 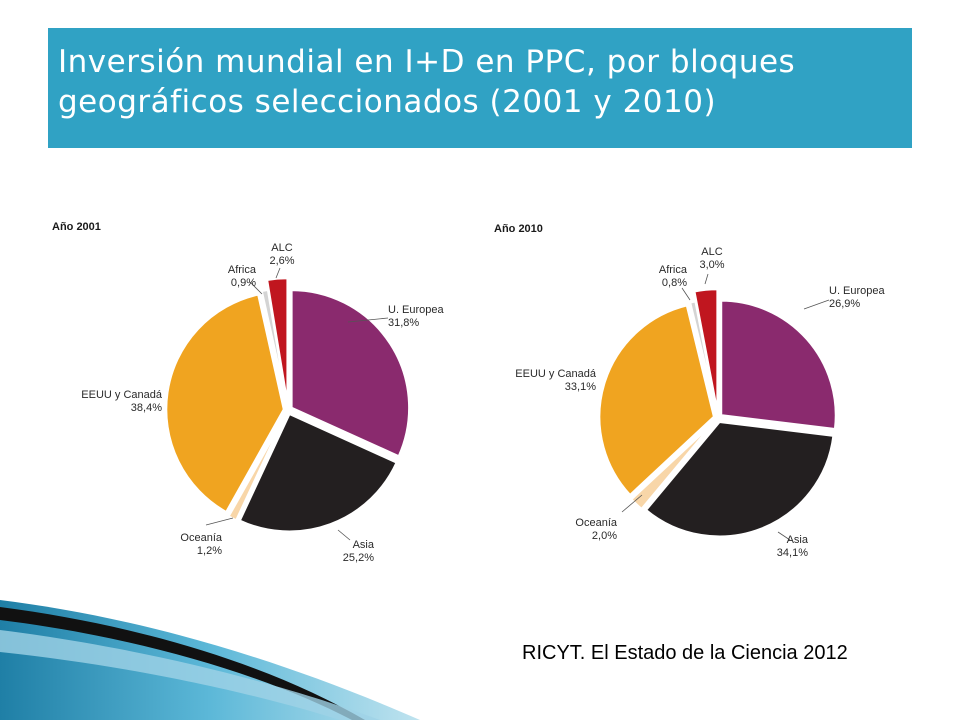 What do you see at coordinates (844, 304) in the screenshot?
I see `slice-value-u-europea: 26,9%` at bounding box center [844, 304].